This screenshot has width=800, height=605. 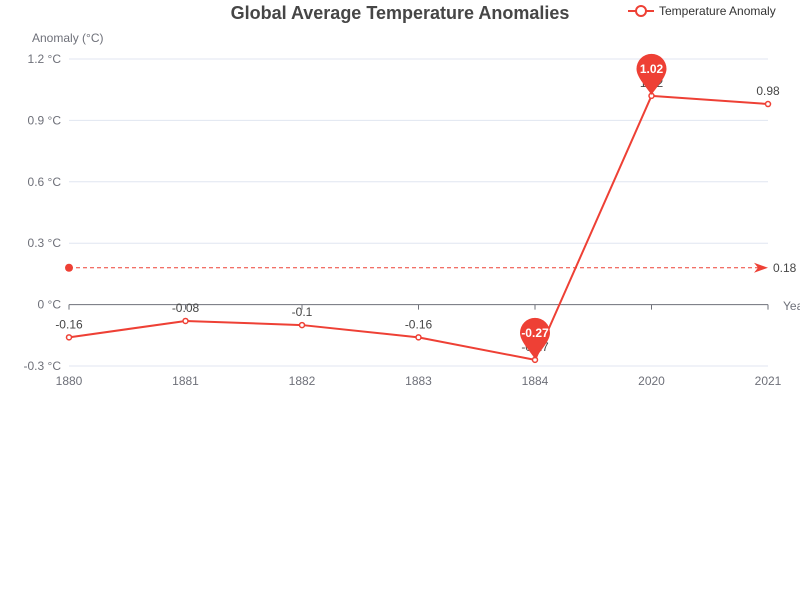 I want to click on y-tick-label: -0.3 °C, so click(x=43, y=366).